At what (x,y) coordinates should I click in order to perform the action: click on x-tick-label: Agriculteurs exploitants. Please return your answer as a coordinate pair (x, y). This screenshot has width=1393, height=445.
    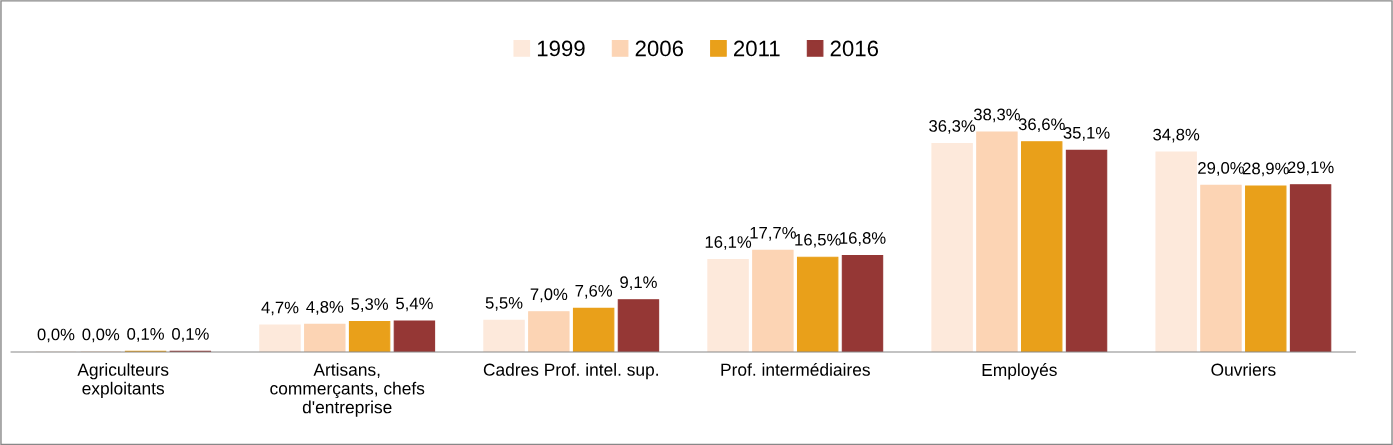
    Looking at the image, I should click on (123, 380).